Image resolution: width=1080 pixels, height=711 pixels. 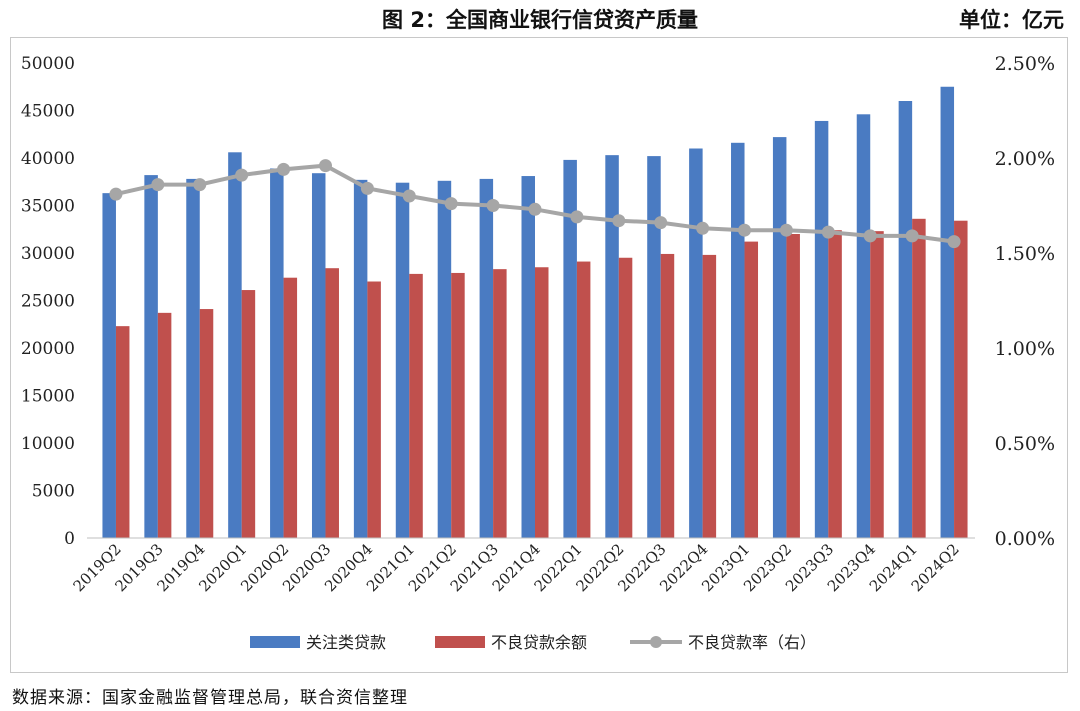 I want to click on right-tick-label: 2.00%, so click(x=1025, y=159).